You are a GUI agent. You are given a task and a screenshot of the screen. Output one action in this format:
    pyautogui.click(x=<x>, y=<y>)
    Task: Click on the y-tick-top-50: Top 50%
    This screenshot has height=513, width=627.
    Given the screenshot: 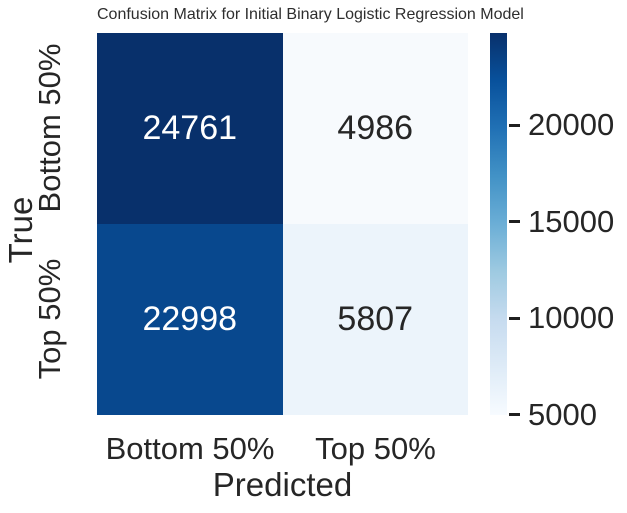 What is the action you would take?
    pyautogui.click(x=49, y=319)
    